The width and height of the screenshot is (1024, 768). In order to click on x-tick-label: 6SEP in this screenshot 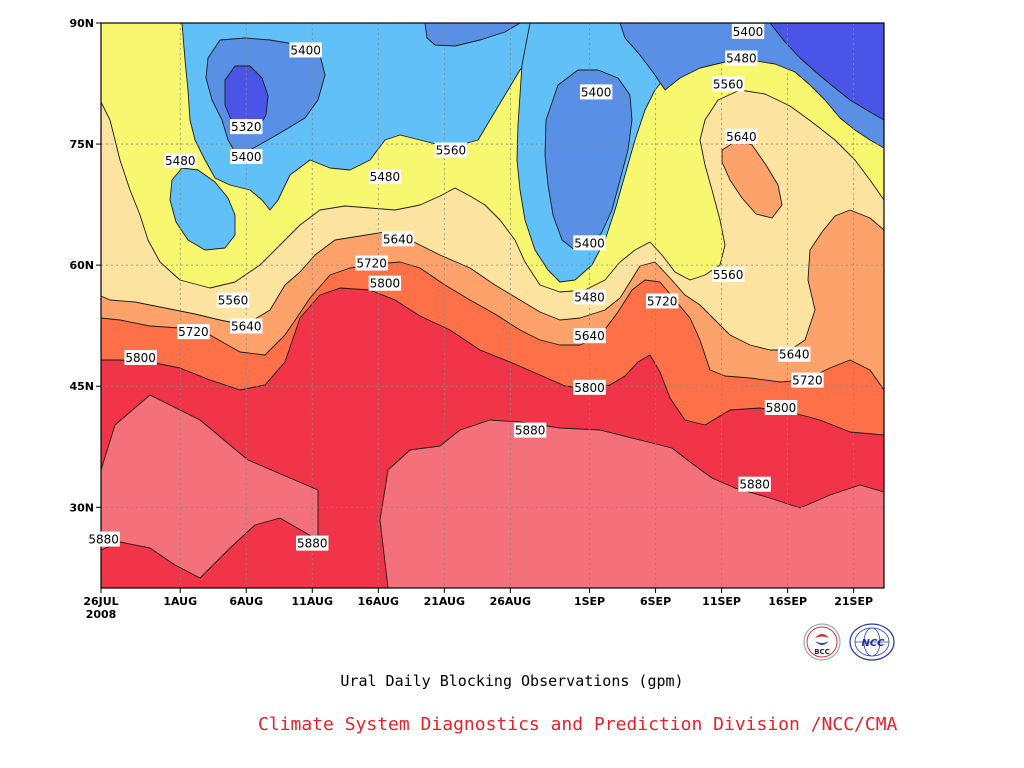, I will do `click(655, 601)`.